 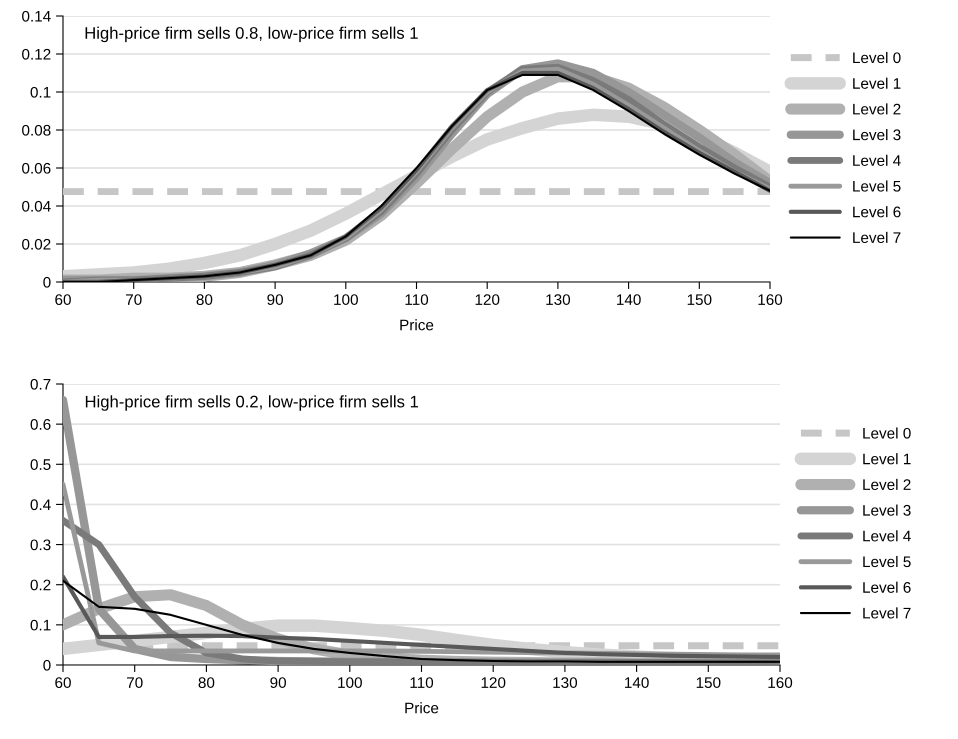 I want to click on y-tick-label: 0.5, so click(x=40, y=464).